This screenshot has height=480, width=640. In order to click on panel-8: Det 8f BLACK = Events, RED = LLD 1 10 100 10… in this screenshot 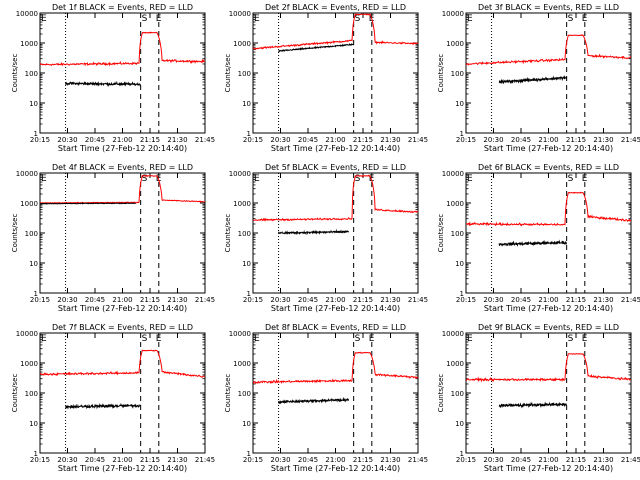, I will do `click(326, 398)`.